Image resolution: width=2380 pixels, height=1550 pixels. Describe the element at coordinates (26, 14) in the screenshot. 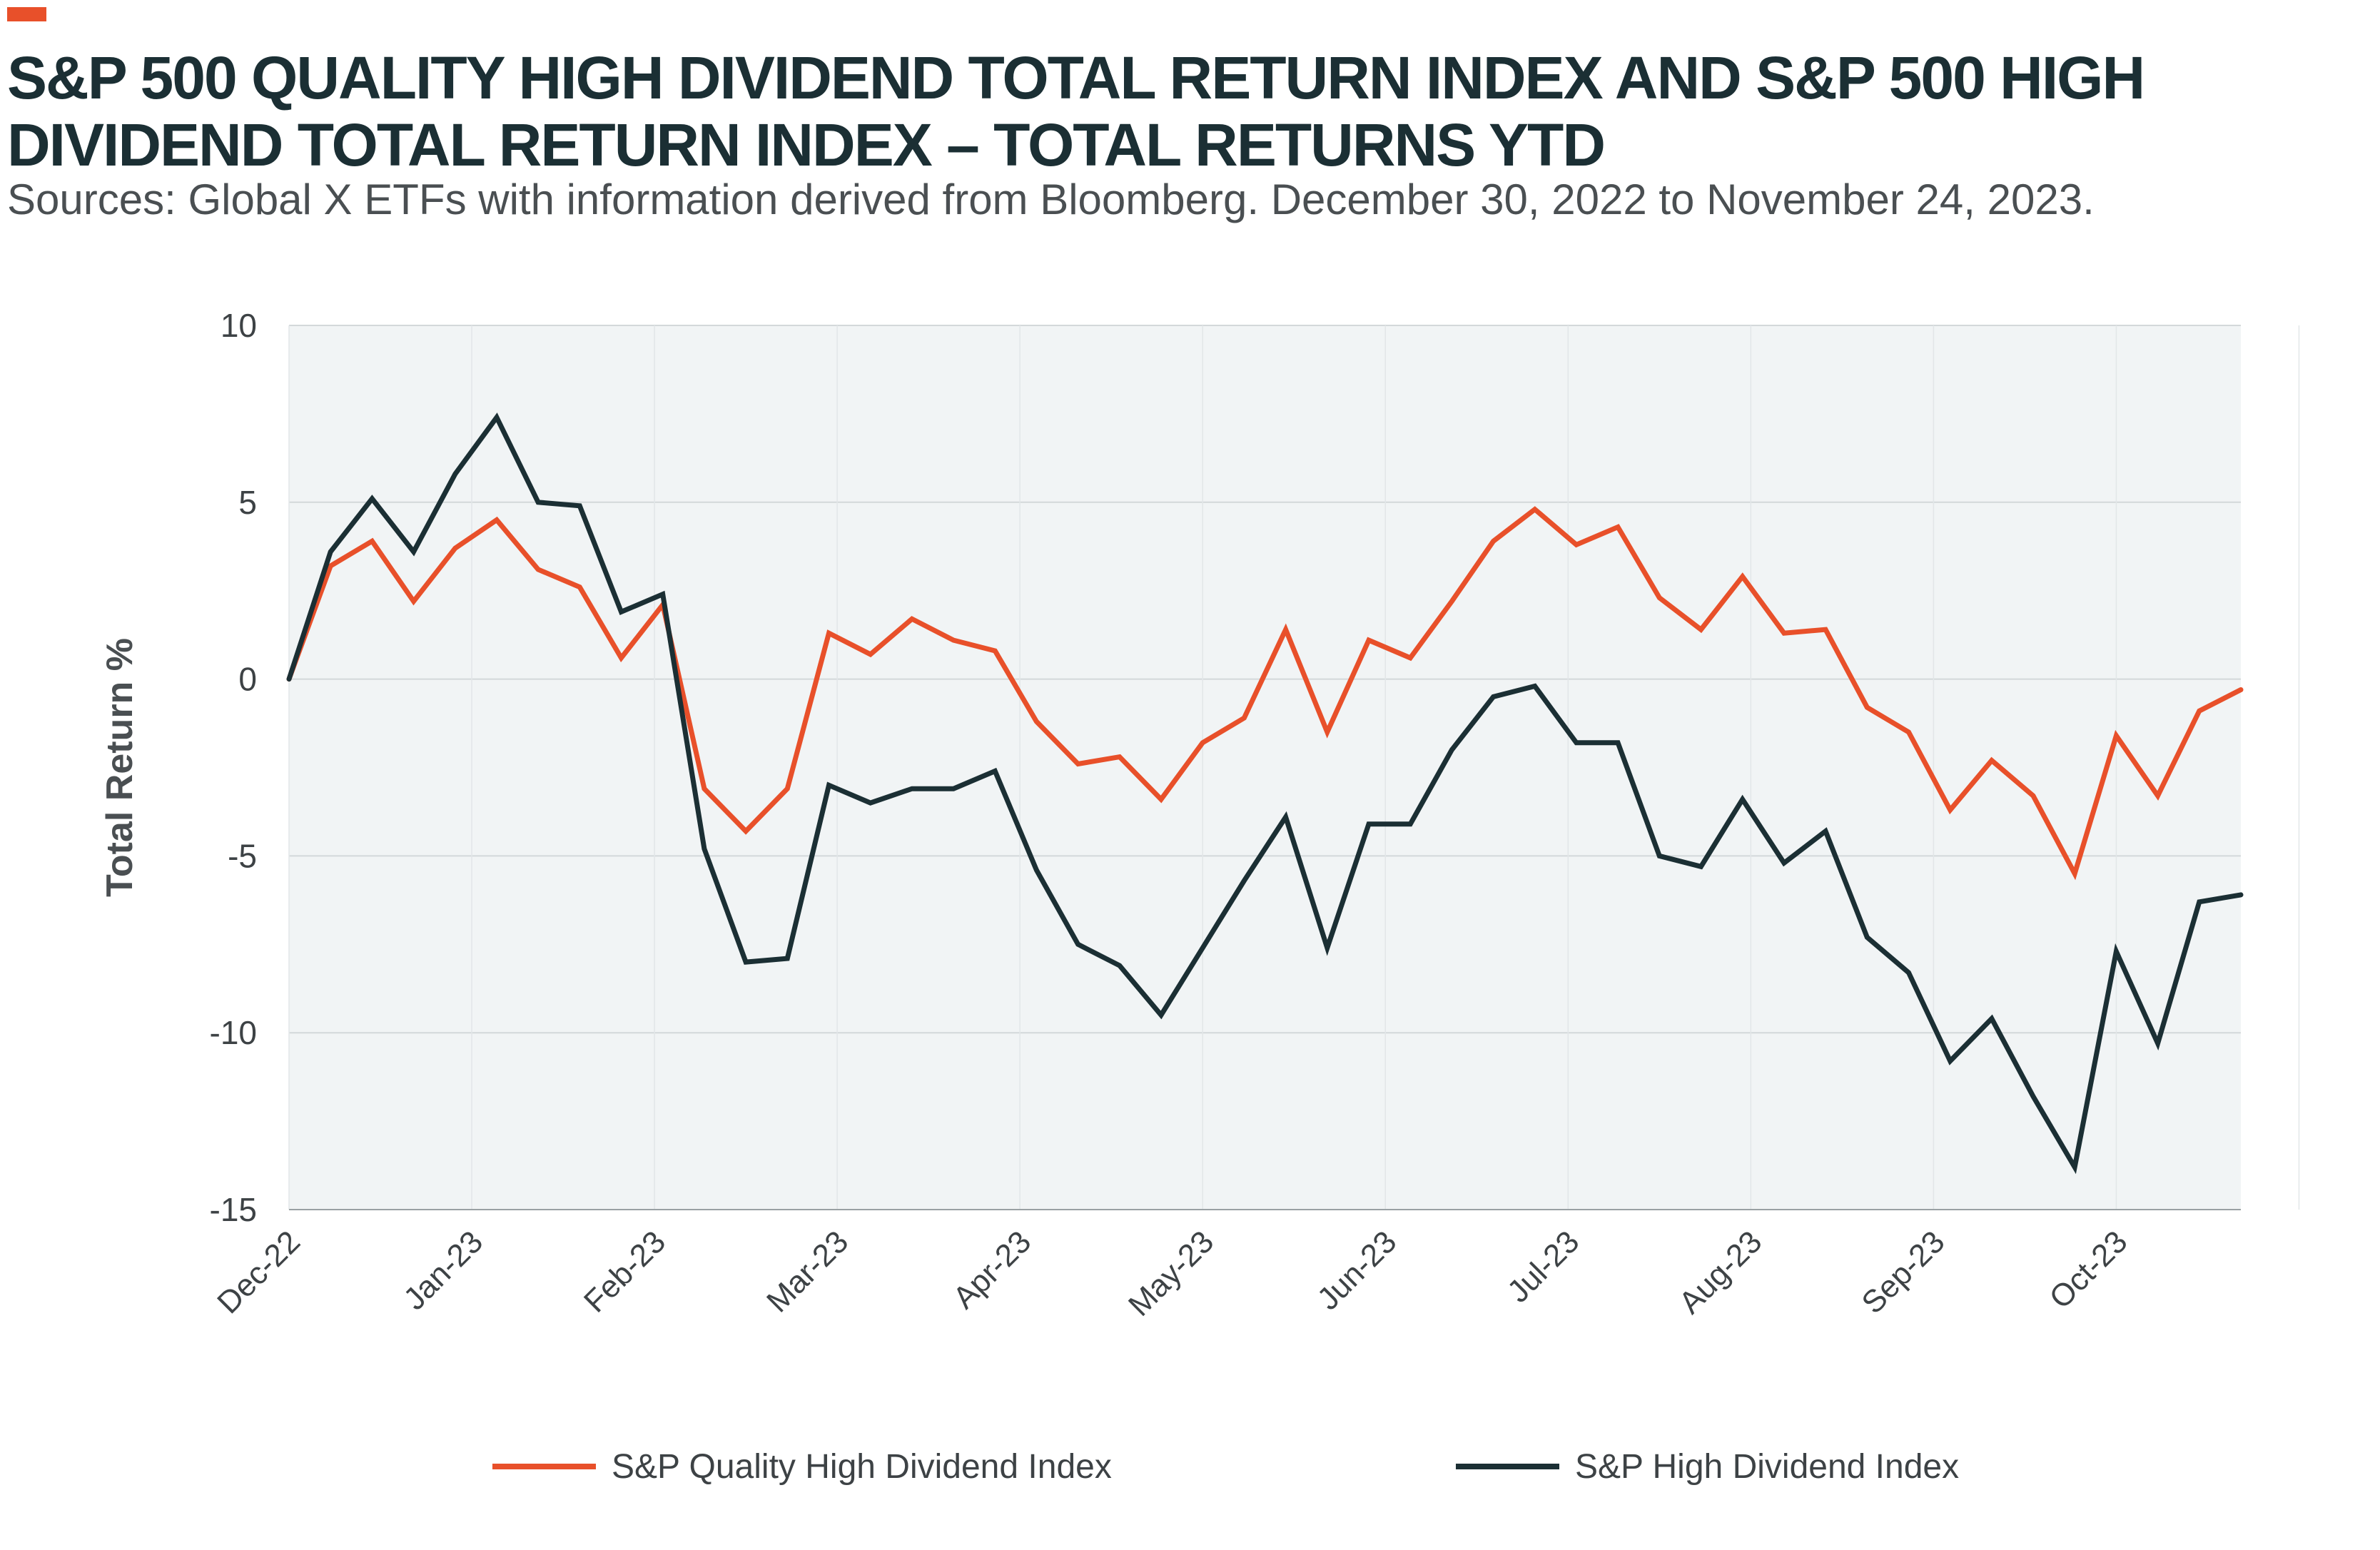

I see `accent-bar` at that location.